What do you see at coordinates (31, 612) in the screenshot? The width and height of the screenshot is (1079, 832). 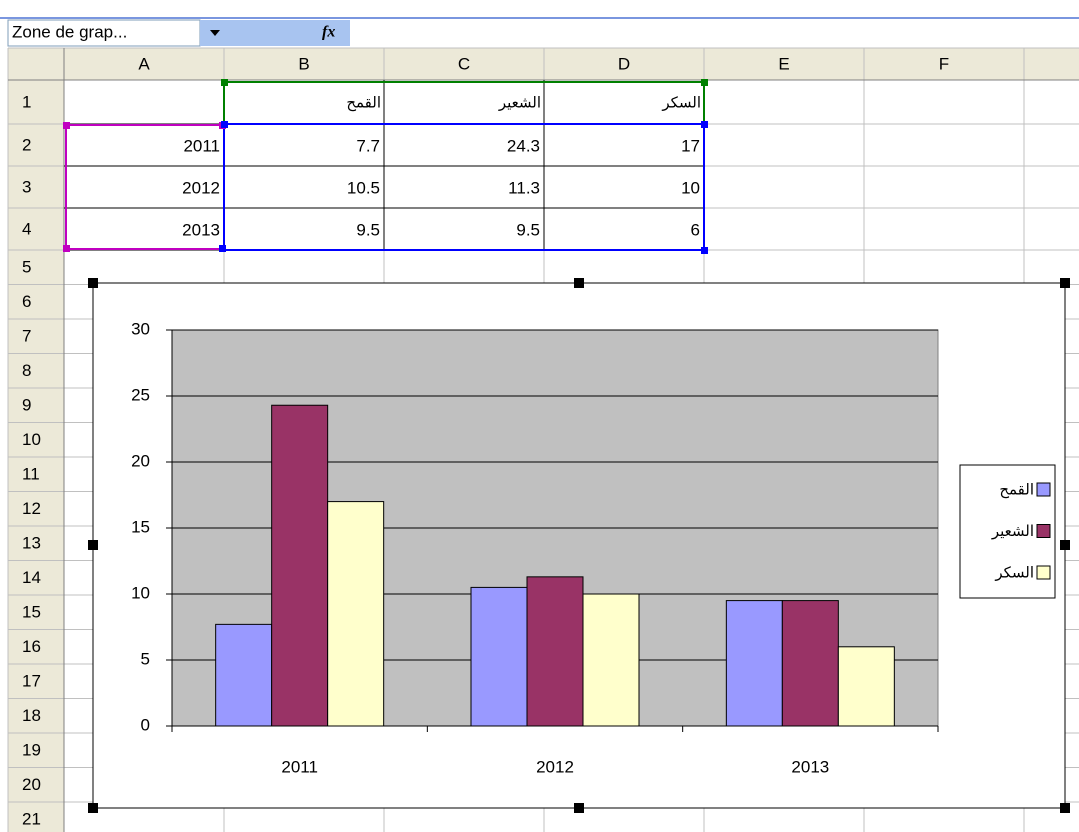 I see `row-header: 15` at bounding box center [31, 612].